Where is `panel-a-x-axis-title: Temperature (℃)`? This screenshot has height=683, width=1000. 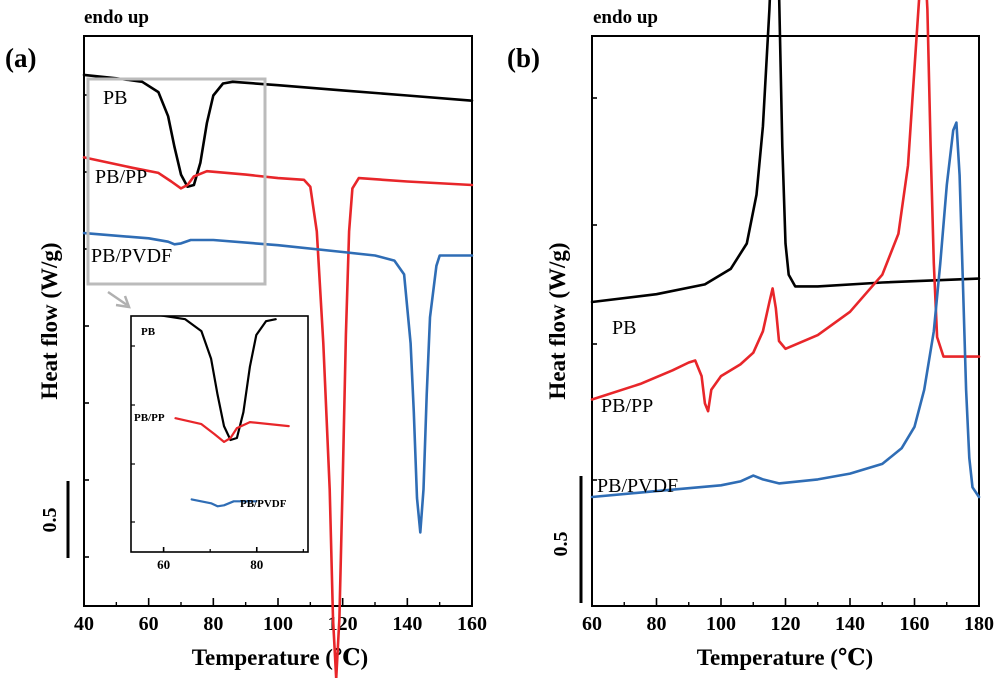 panel-a-x-axis-title: Temperature (℃) is located at coordinates (280, 657).